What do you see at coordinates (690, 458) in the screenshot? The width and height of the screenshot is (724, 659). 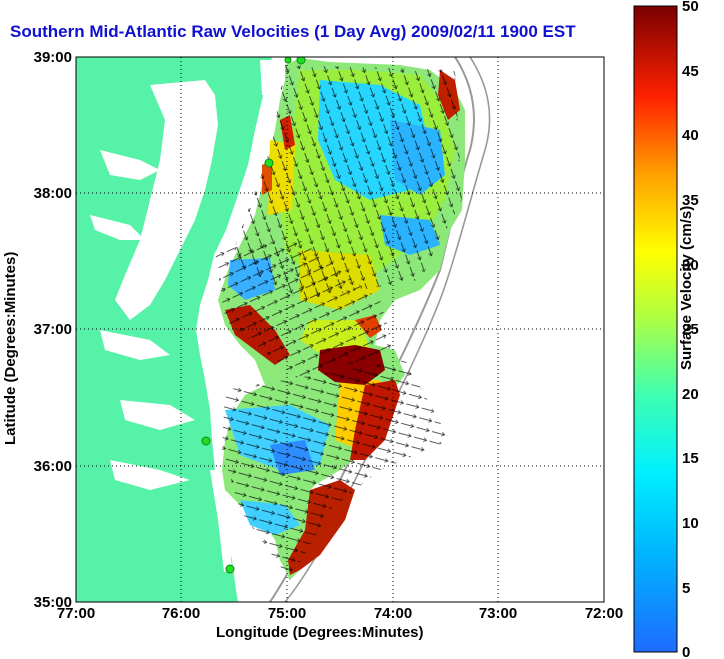 I see `colorbar-tick-label: 15` at bounding box center [690, 458].